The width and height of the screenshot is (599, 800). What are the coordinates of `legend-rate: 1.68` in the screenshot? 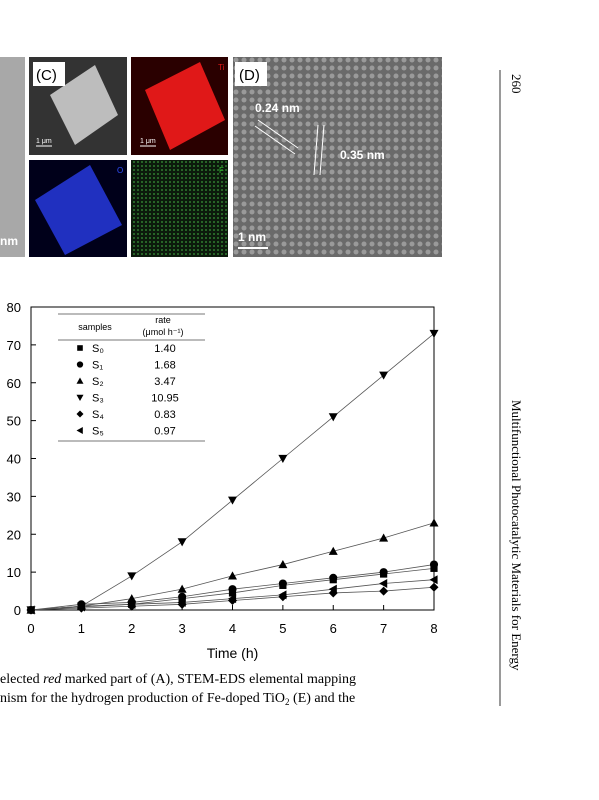 It's located at (164, 366).